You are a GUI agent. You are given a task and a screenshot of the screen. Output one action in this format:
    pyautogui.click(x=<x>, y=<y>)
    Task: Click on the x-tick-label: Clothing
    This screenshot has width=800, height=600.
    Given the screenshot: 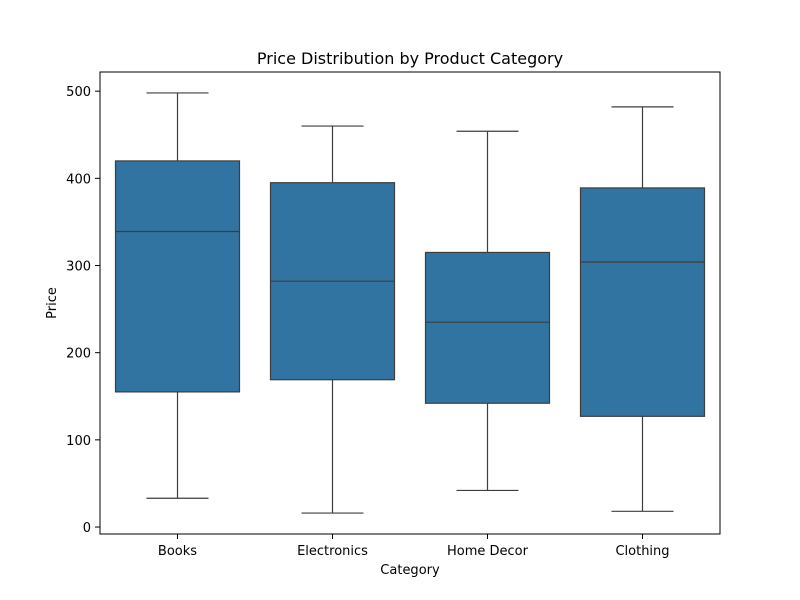 What is the action you would take?
    pyautogui.click(x=642, y=551)
    